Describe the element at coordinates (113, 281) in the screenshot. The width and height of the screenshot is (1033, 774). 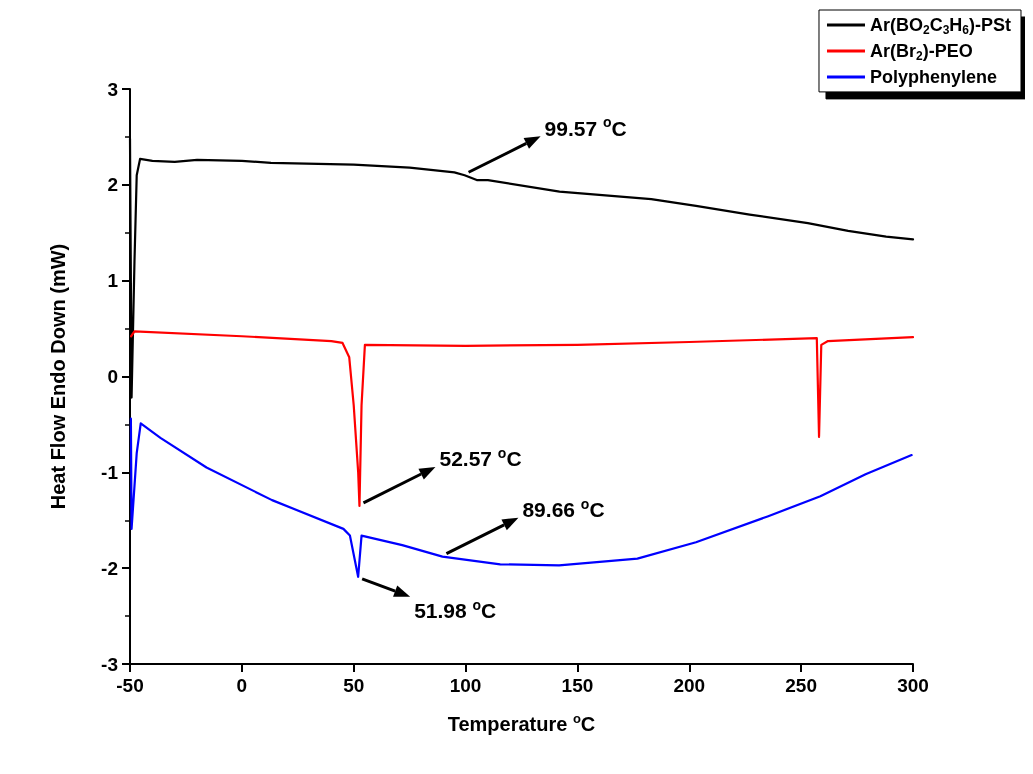
I see `y-tick-label: 1` at that location.